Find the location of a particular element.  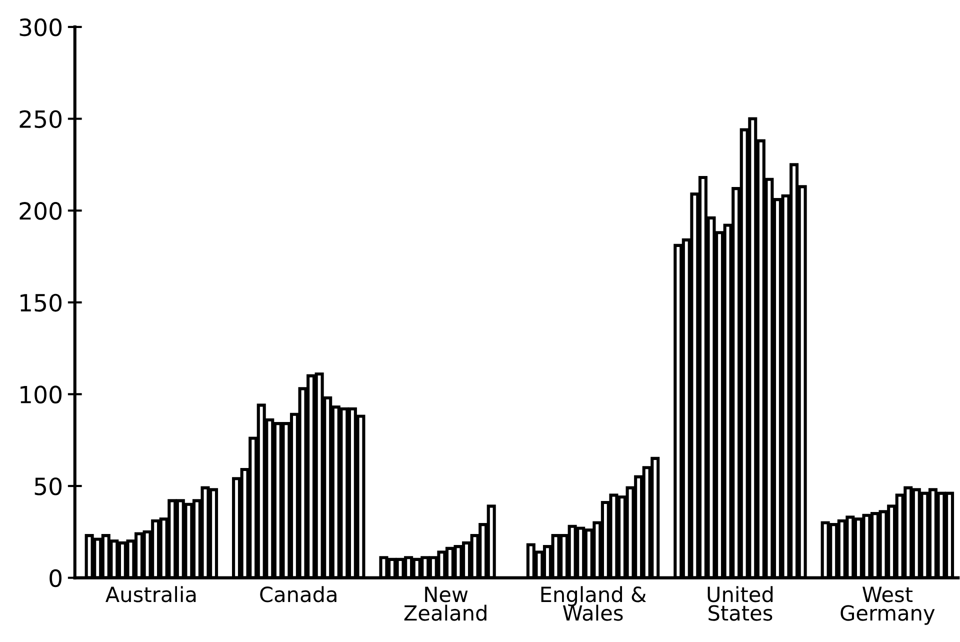

x-tick-label: England & Wales is located at coordinates (593, 603).